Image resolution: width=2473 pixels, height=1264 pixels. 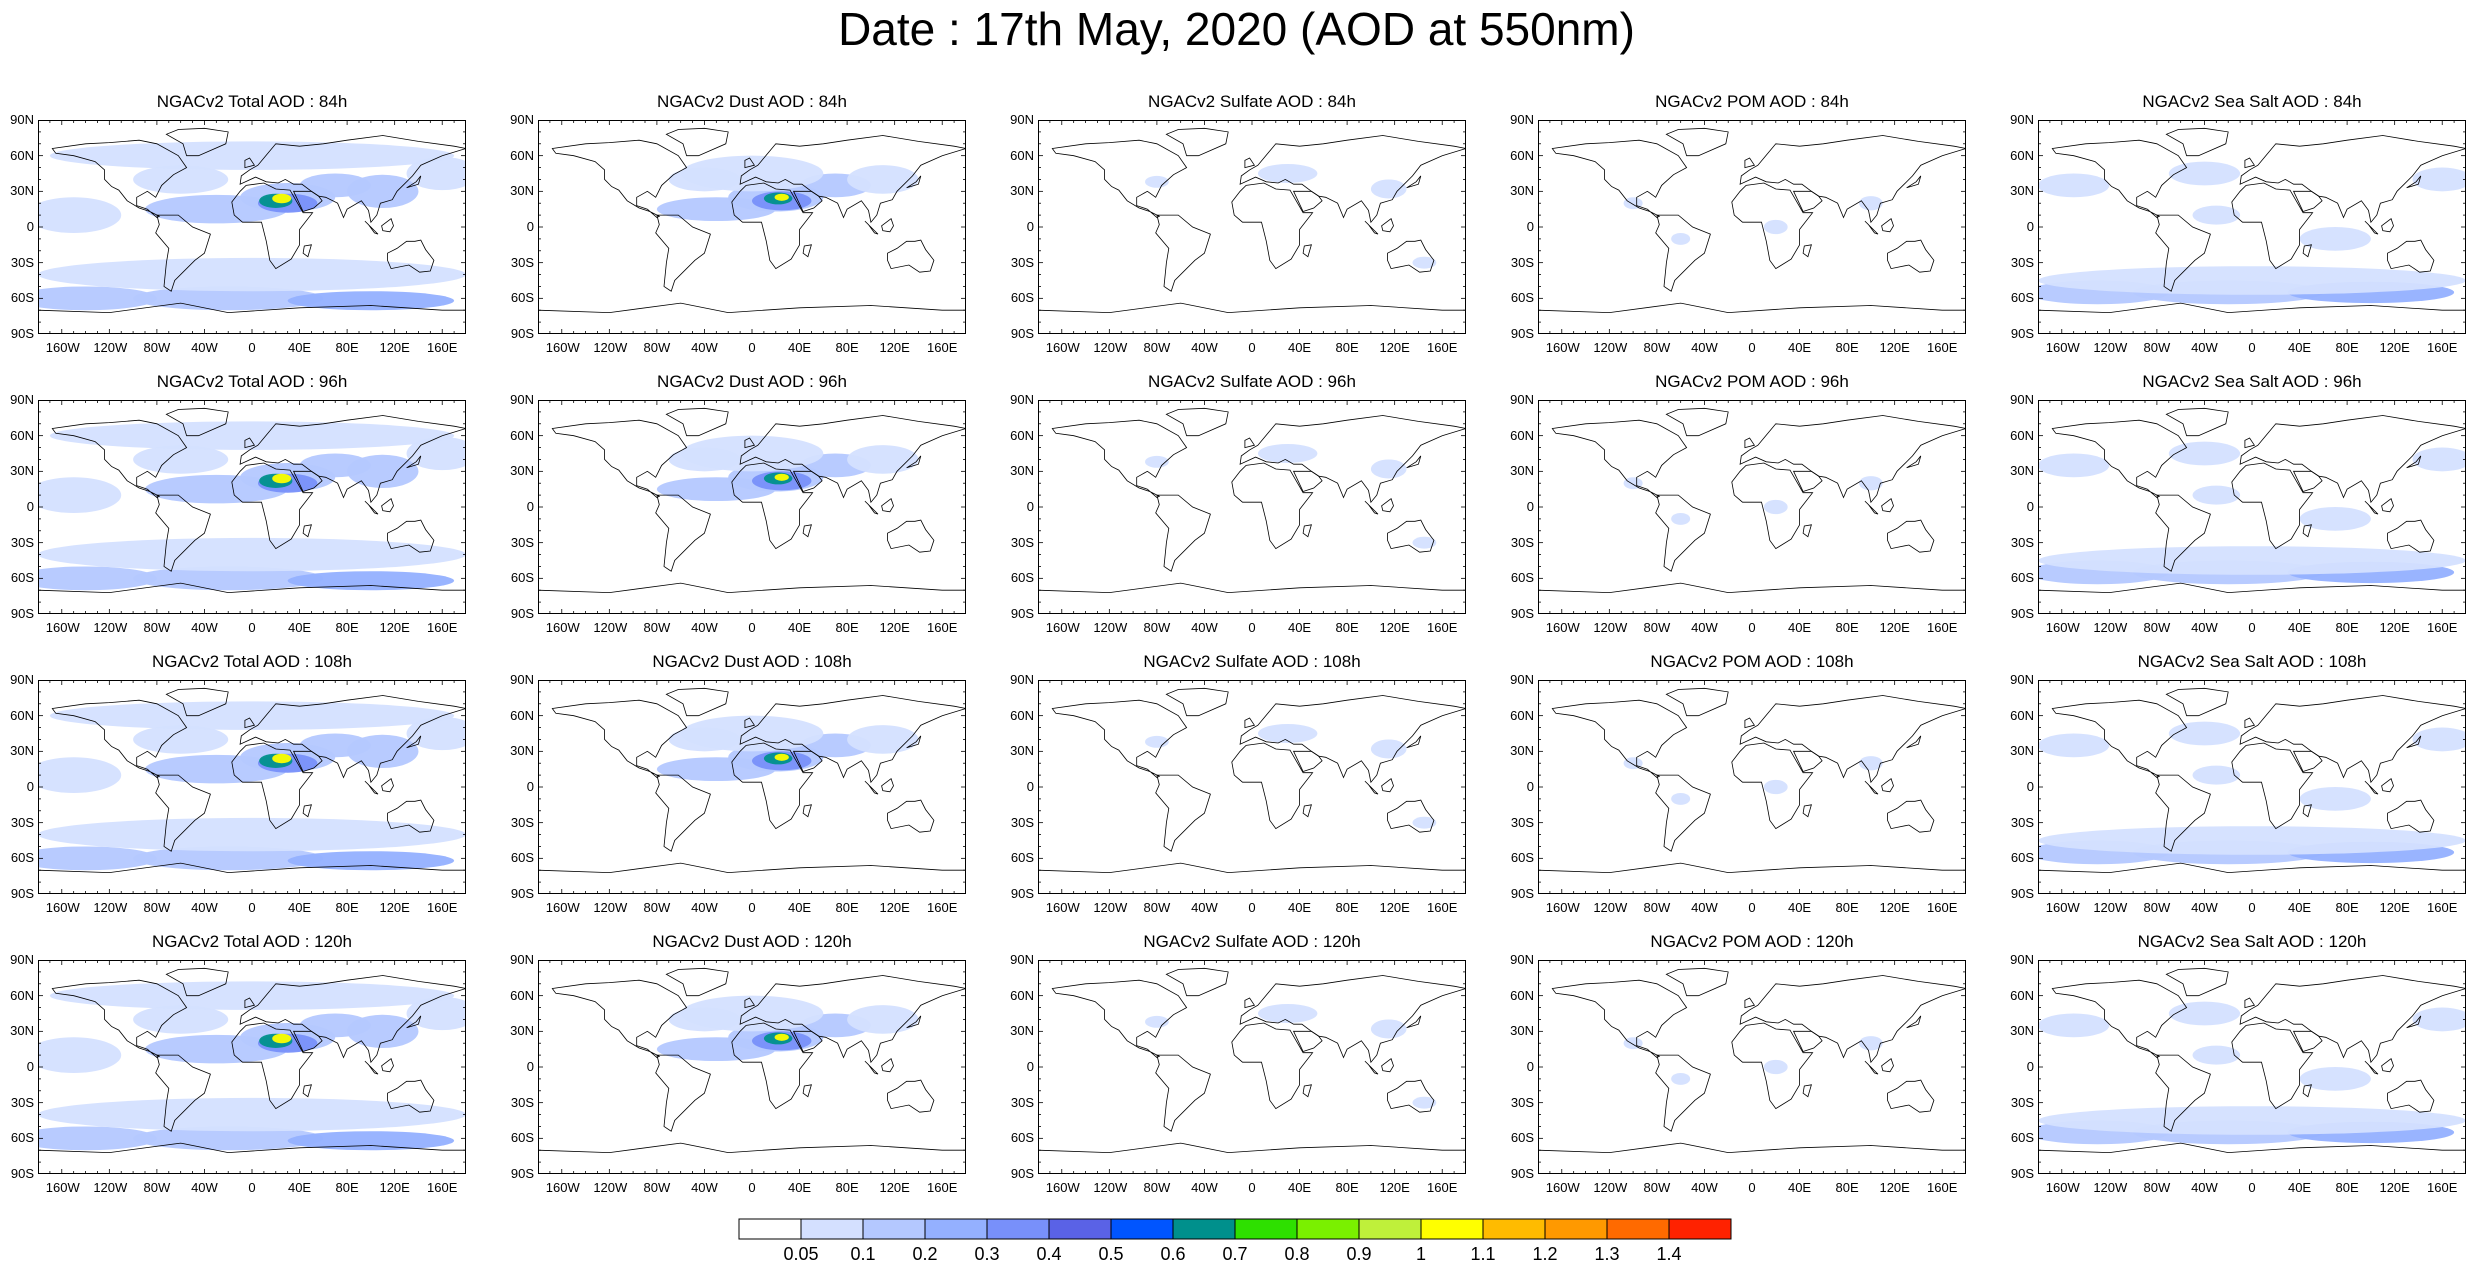 What do you see at coordinates (1752, 941) in the screenshot?
I see `panel-title: NGACv2 POM AOD : 120h` at bounding box center [1752, 941].